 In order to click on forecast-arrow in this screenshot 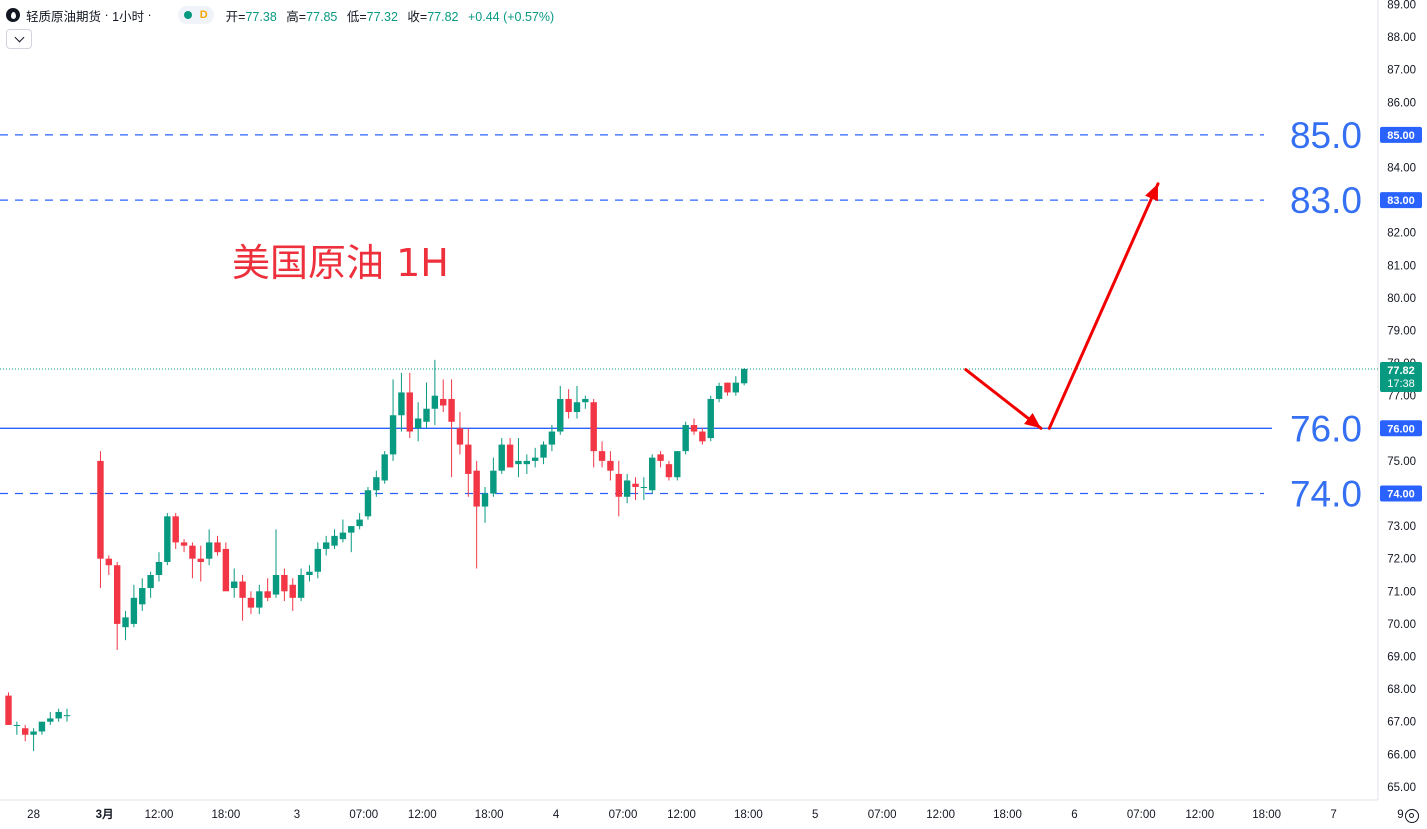, I will do `click(1103, 306)`.